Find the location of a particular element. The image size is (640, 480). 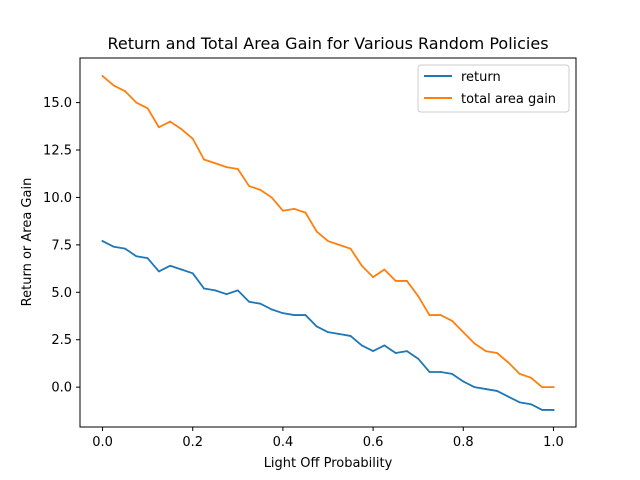

y-tick-label-5: 12.5 is located at coordinates (57, 151).